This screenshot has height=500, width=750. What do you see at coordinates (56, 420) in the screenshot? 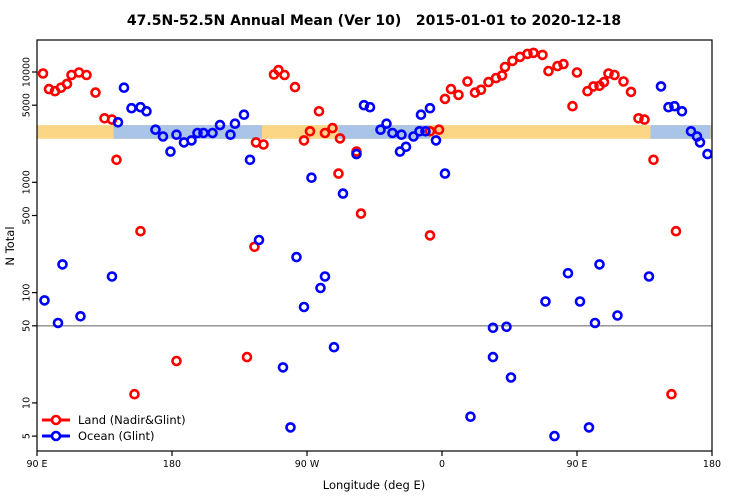
I see `legend-land-circle-icon` at bounding box center [56, 420].